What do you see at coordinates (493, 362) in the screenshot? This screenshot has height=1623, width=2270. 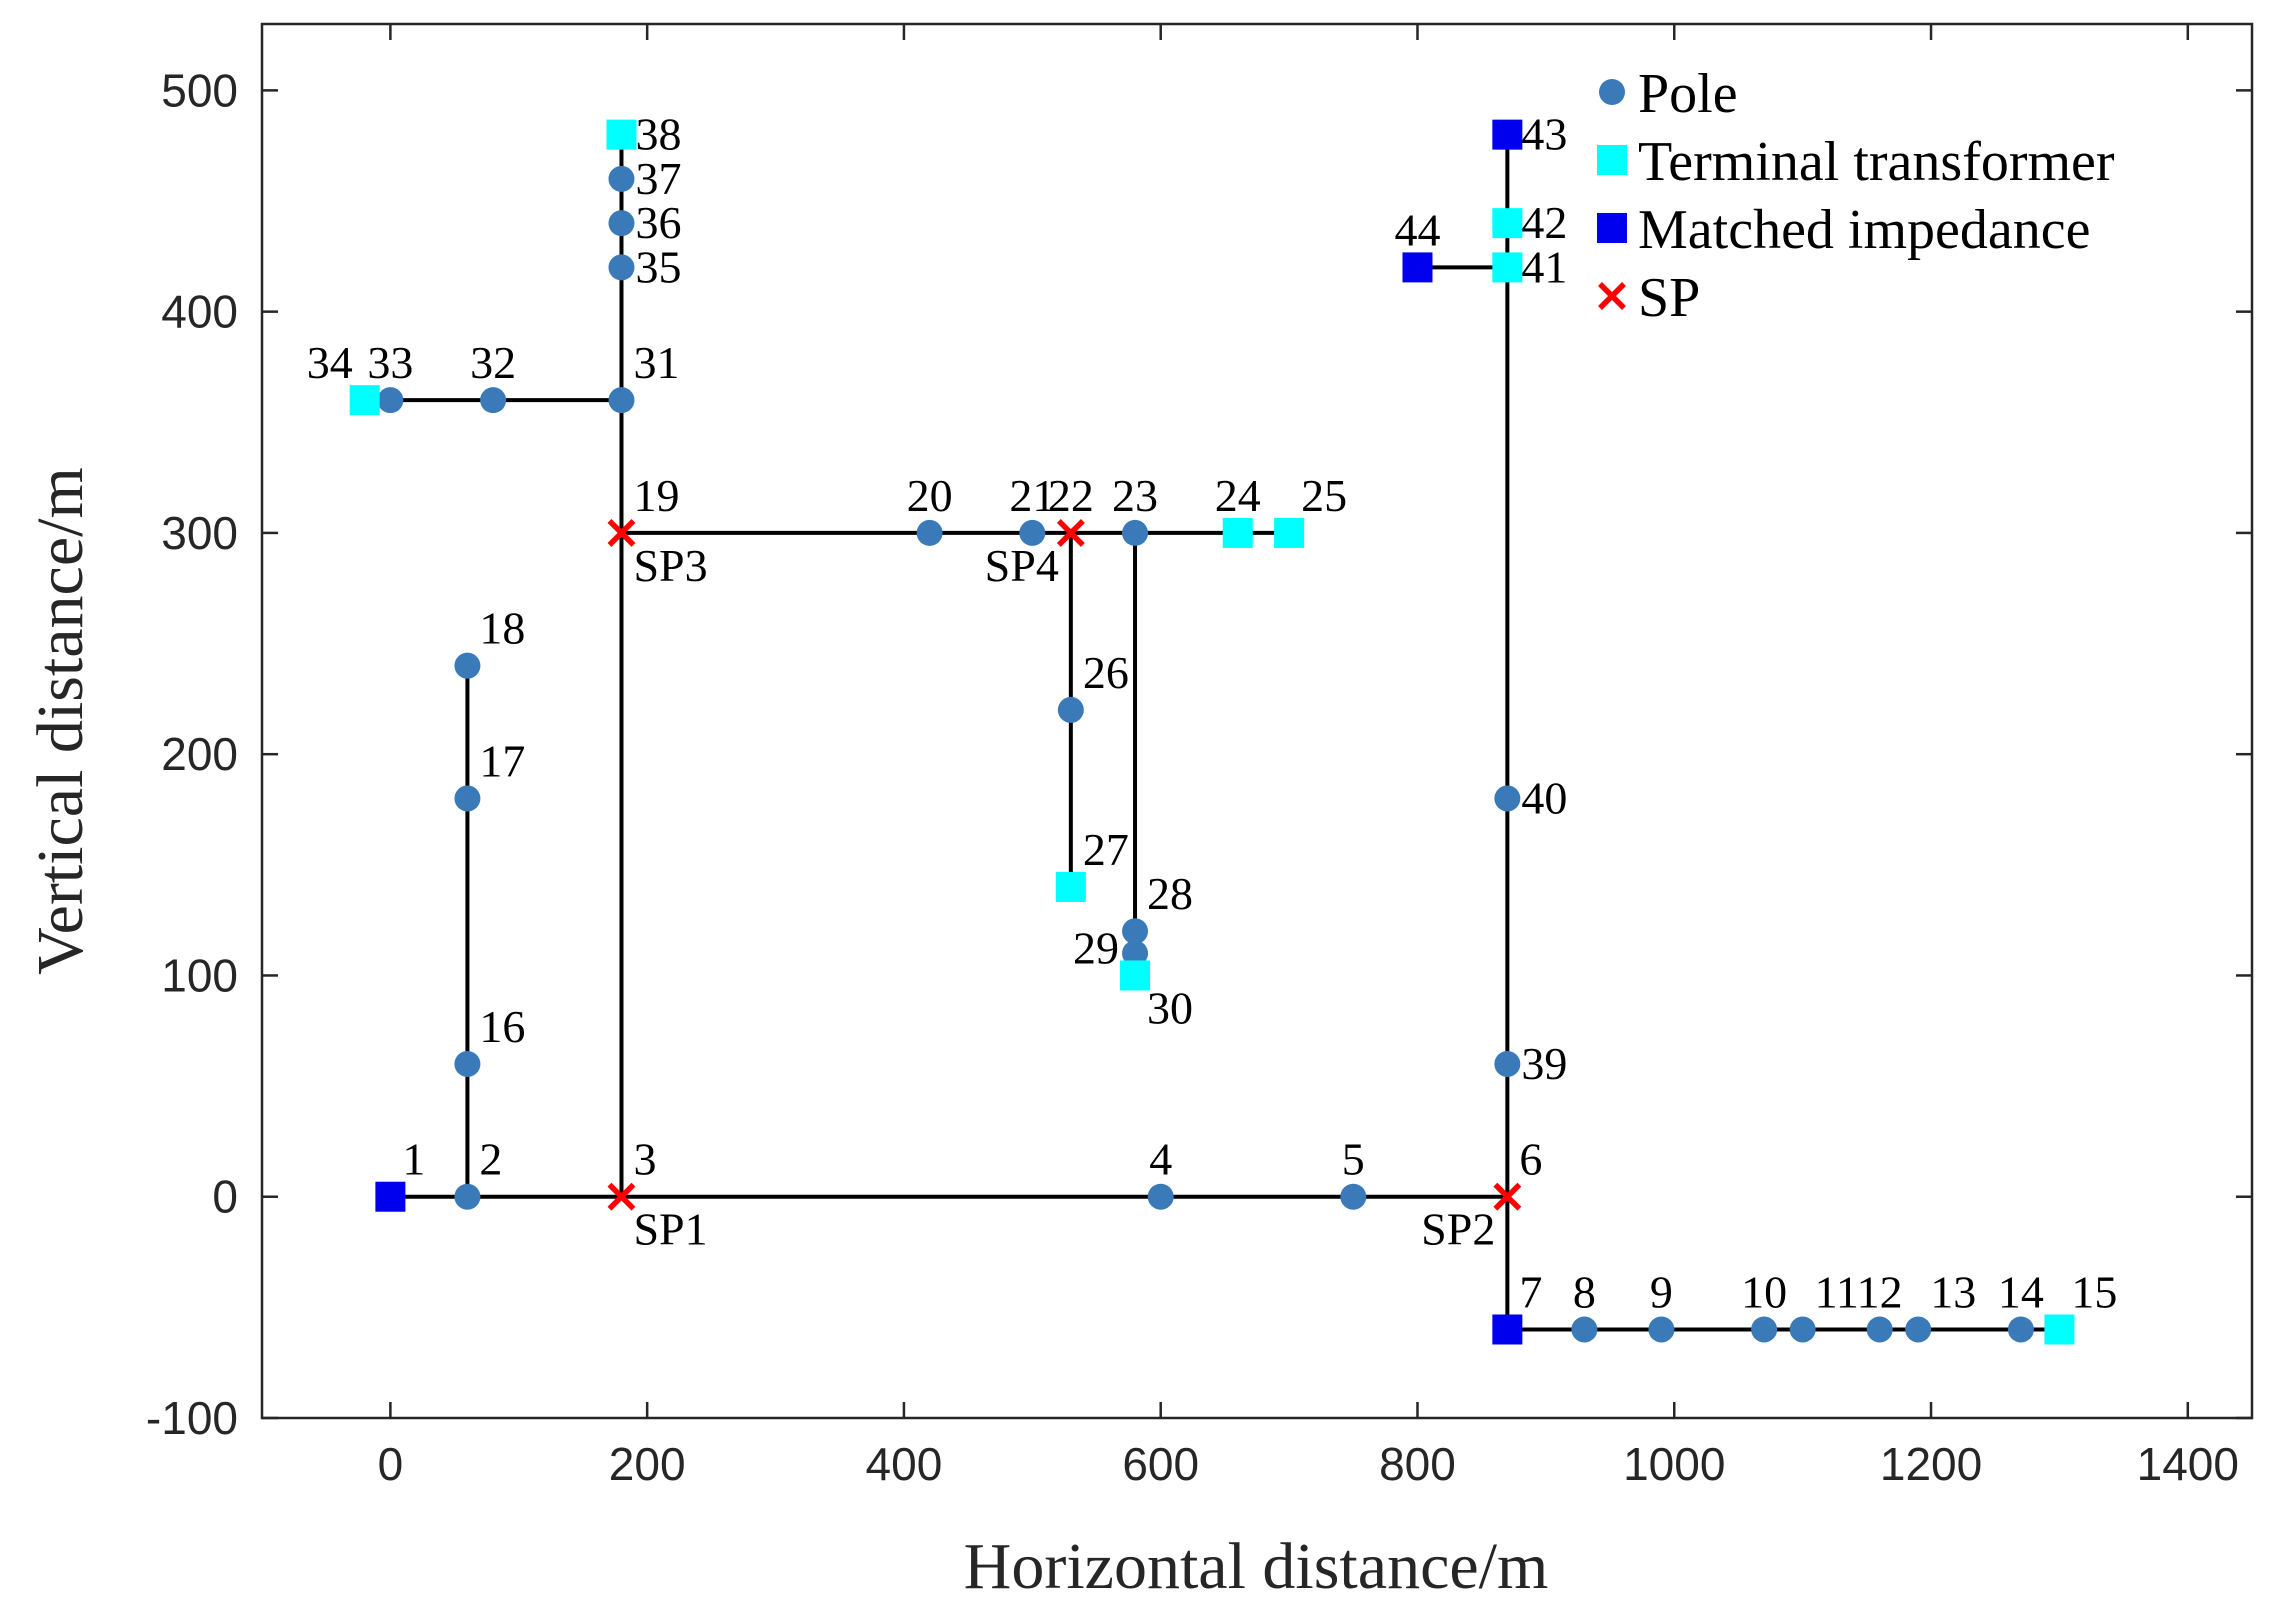 I see `node-label: 32` at bounding box center [493, 362].